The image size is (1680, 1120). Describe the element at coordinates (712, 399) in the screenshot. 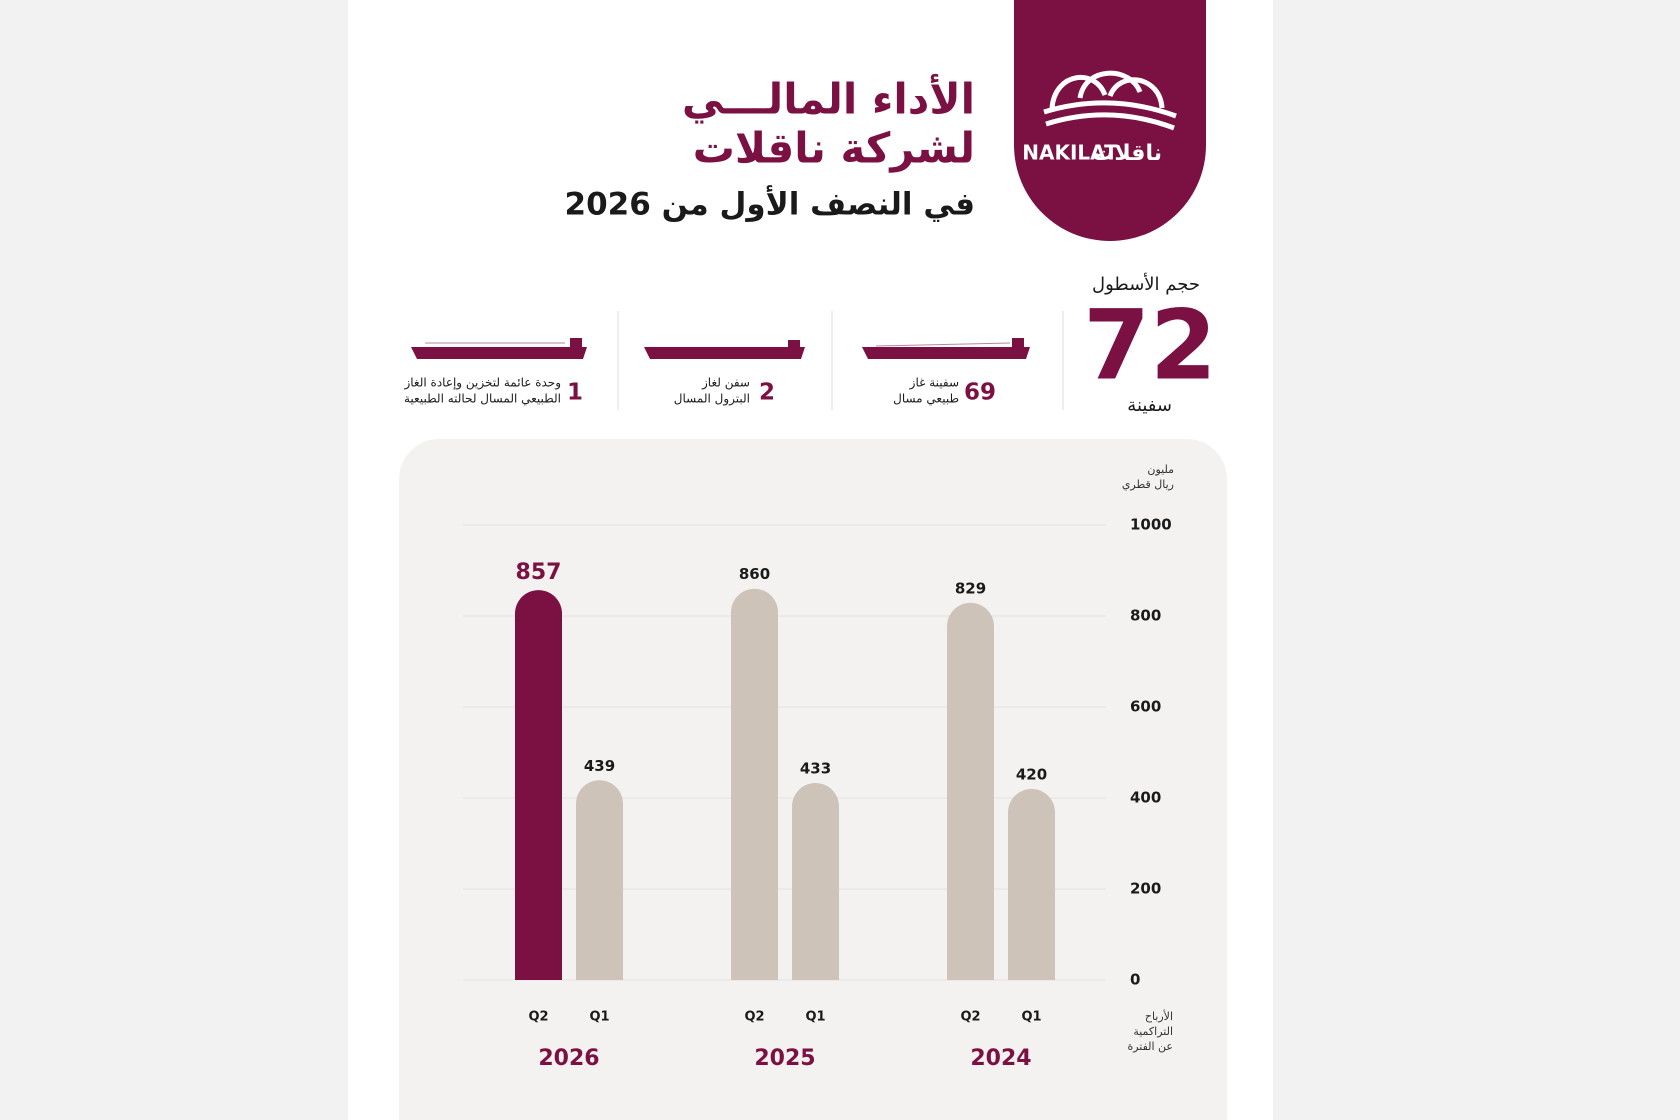

I see `fleet-desc: البترول المسال` at that location.